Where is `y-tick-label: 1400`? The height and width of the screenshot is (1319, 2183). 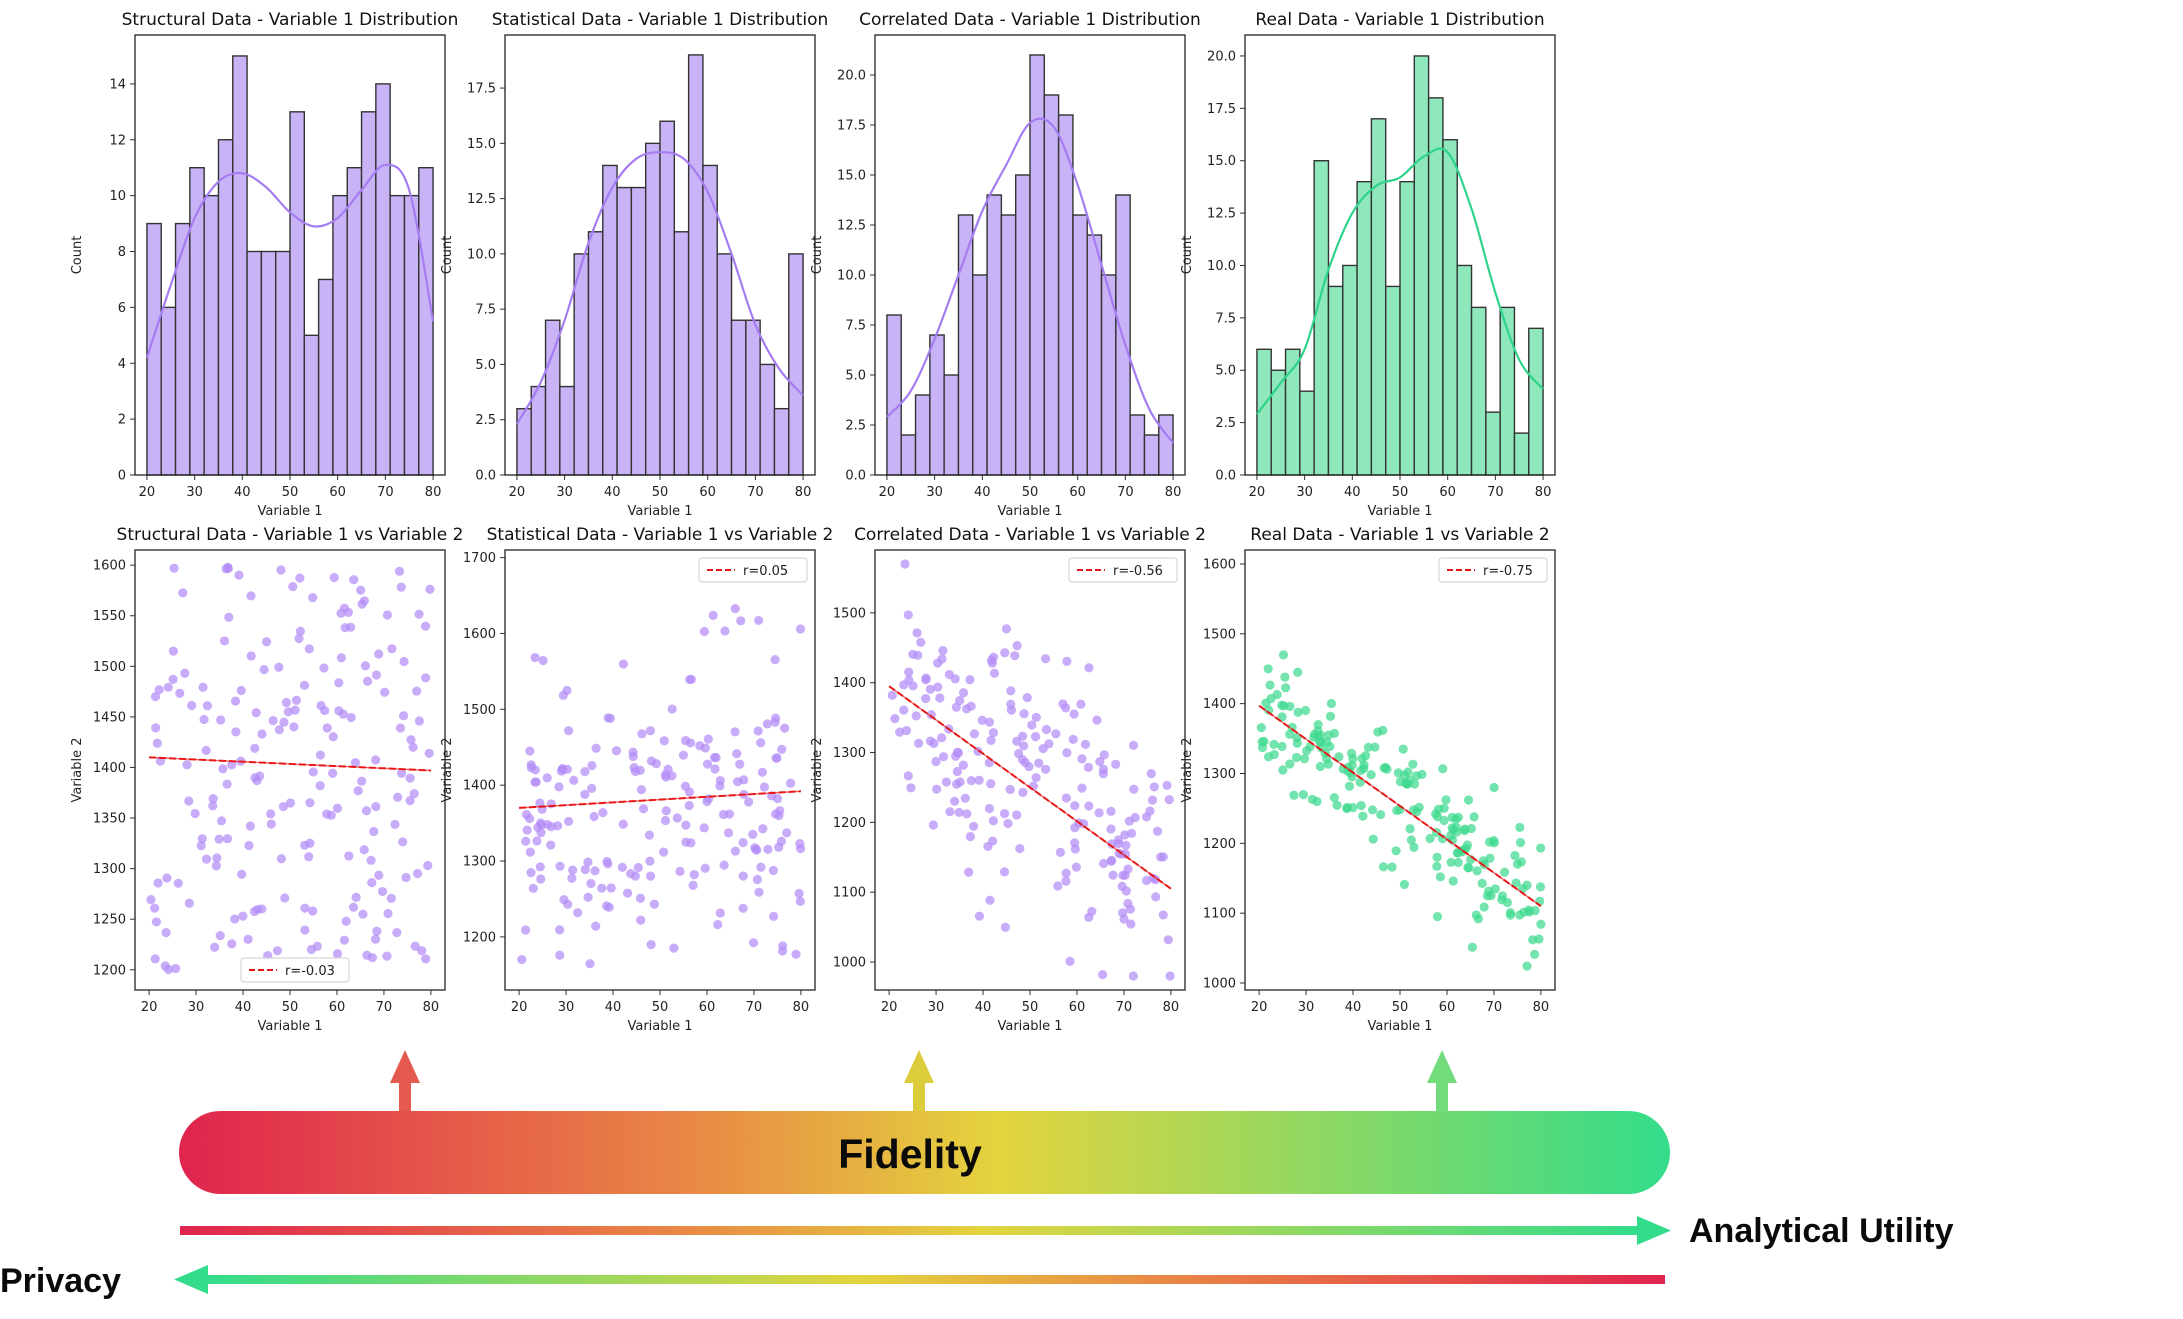
y-tick-label: 1400 is located at coordinates (479, 786).